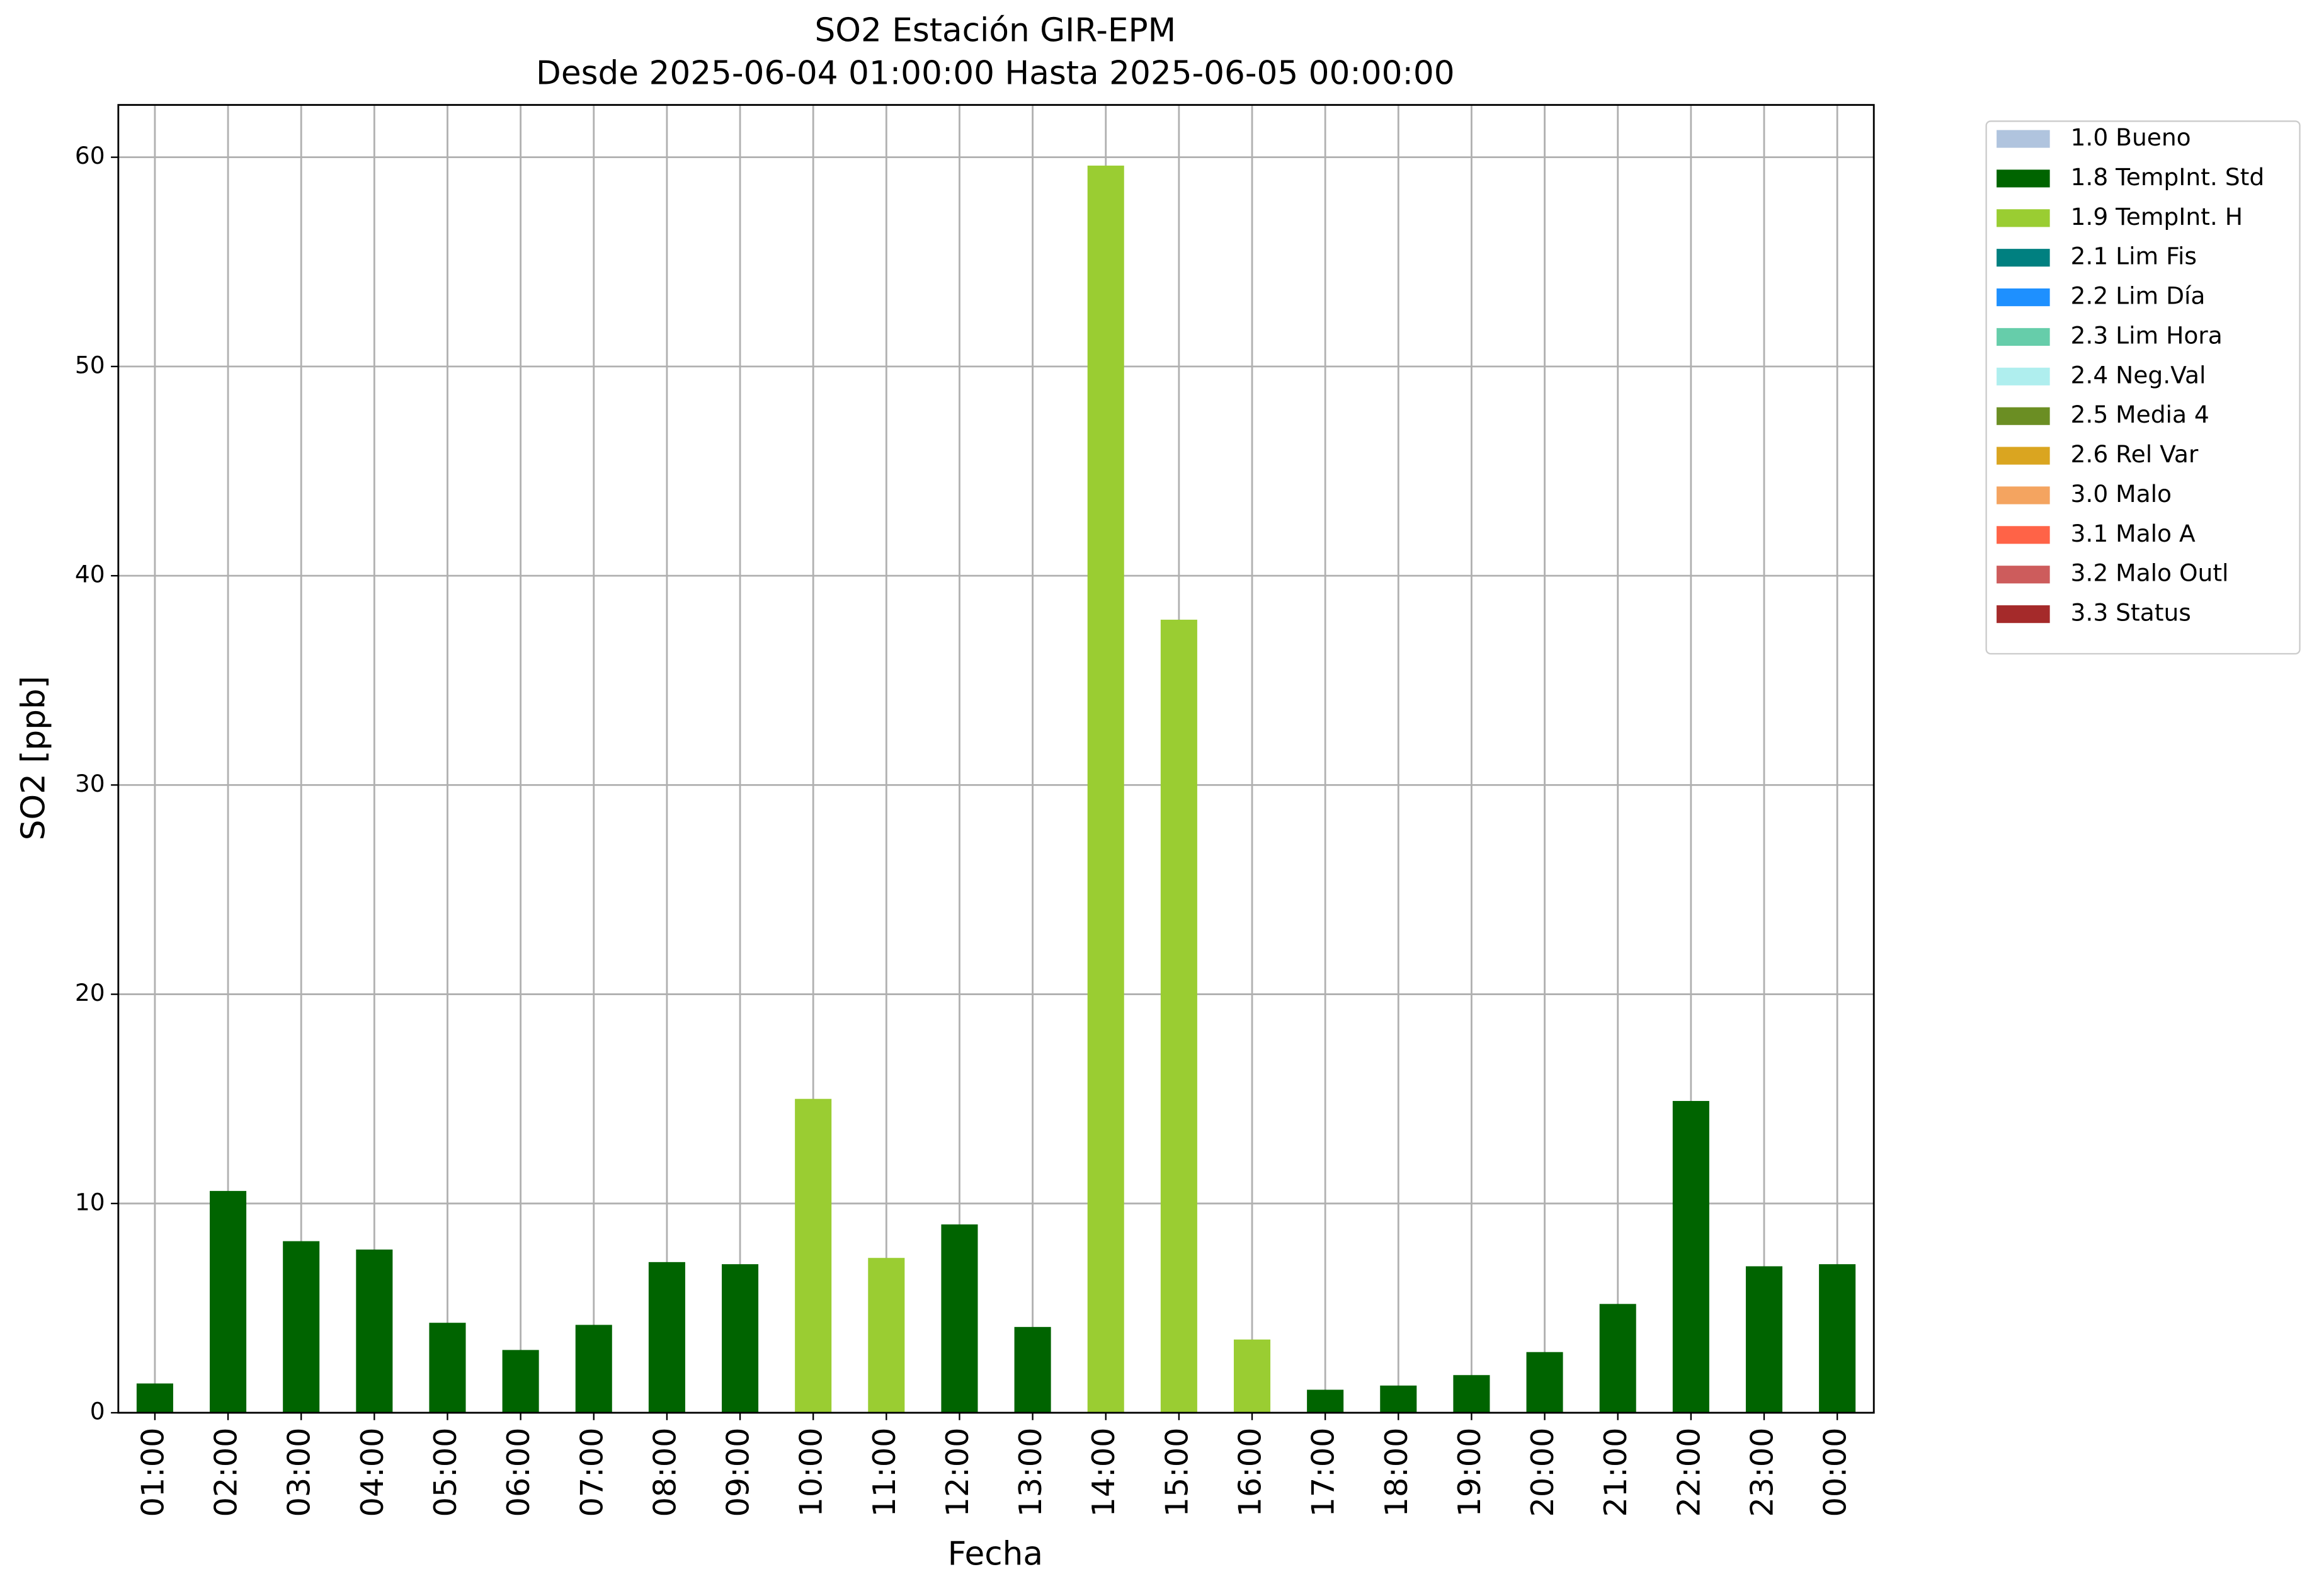  I want to click on x-tick-label: 15:00, so click(1176, 1472).